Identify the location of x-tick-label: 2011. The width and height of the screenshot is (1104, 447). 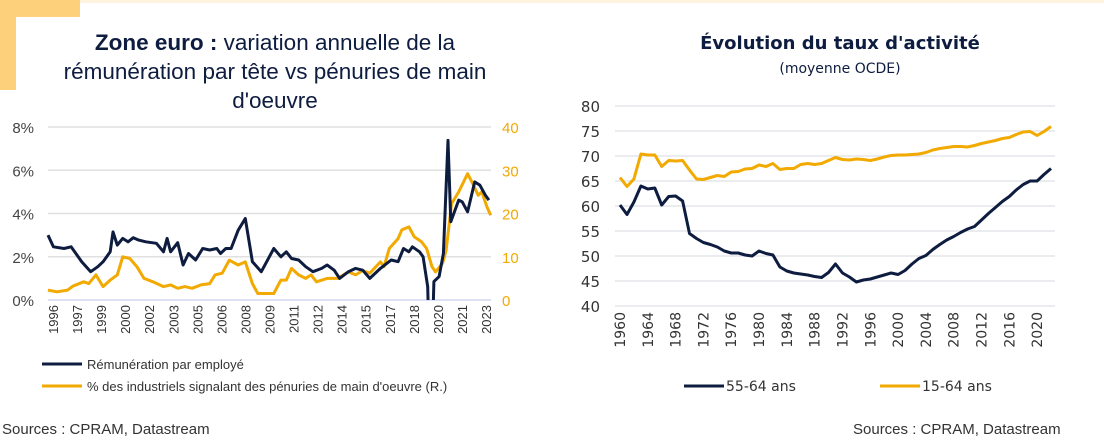
(294, 319).